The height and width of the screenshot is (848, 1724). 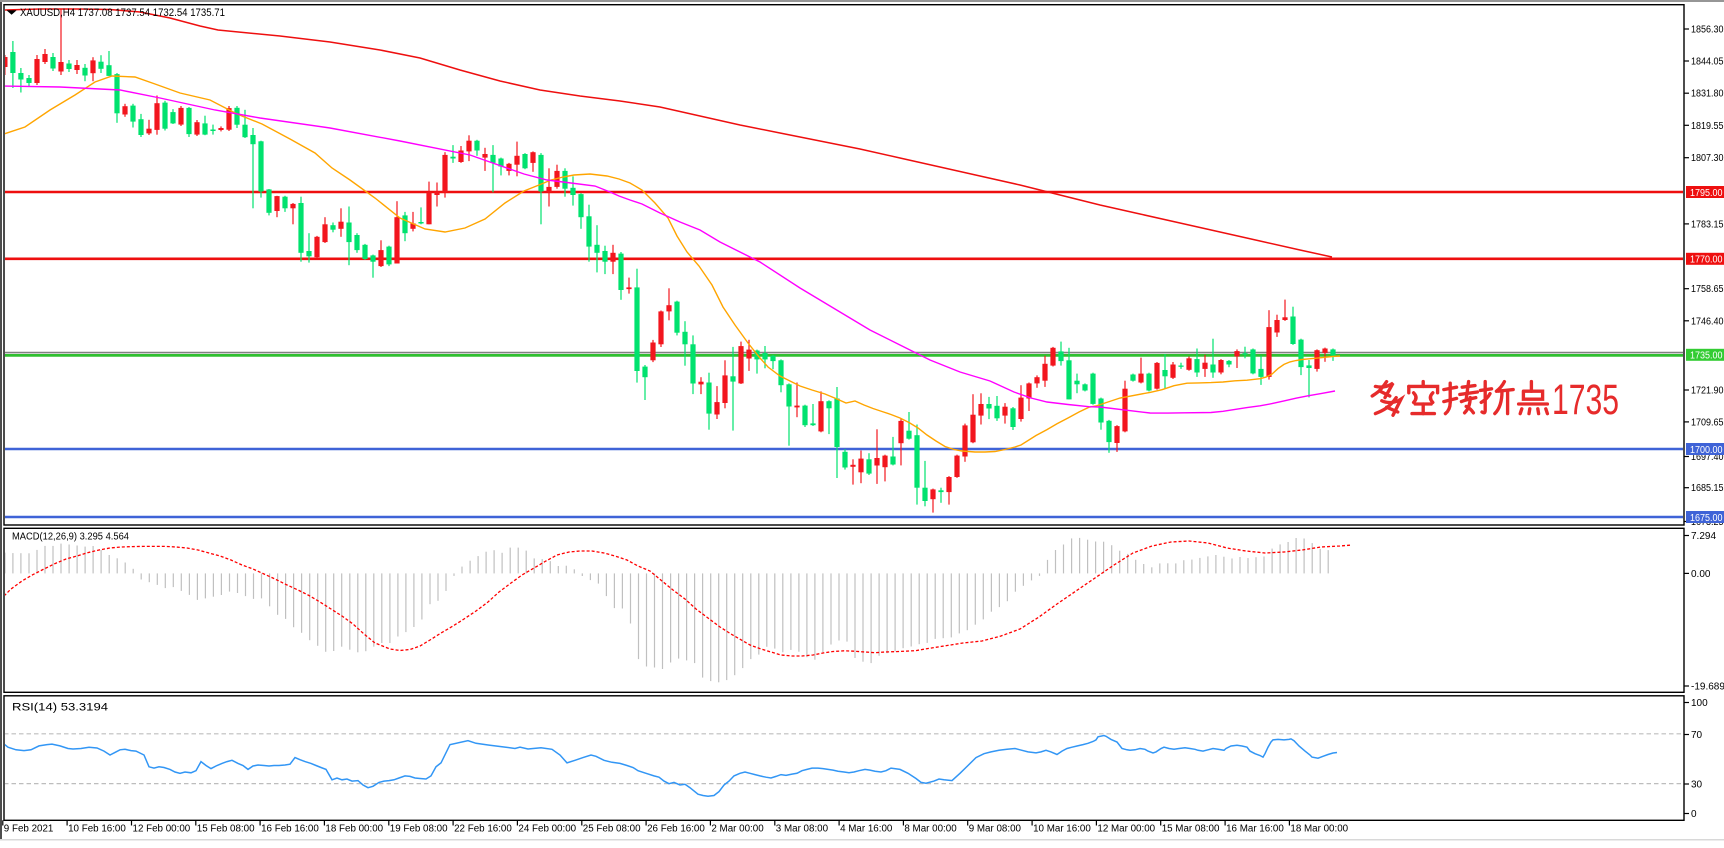 I want to click on svg-text: 22 Feb 16:00, so click(x=483, y=829).